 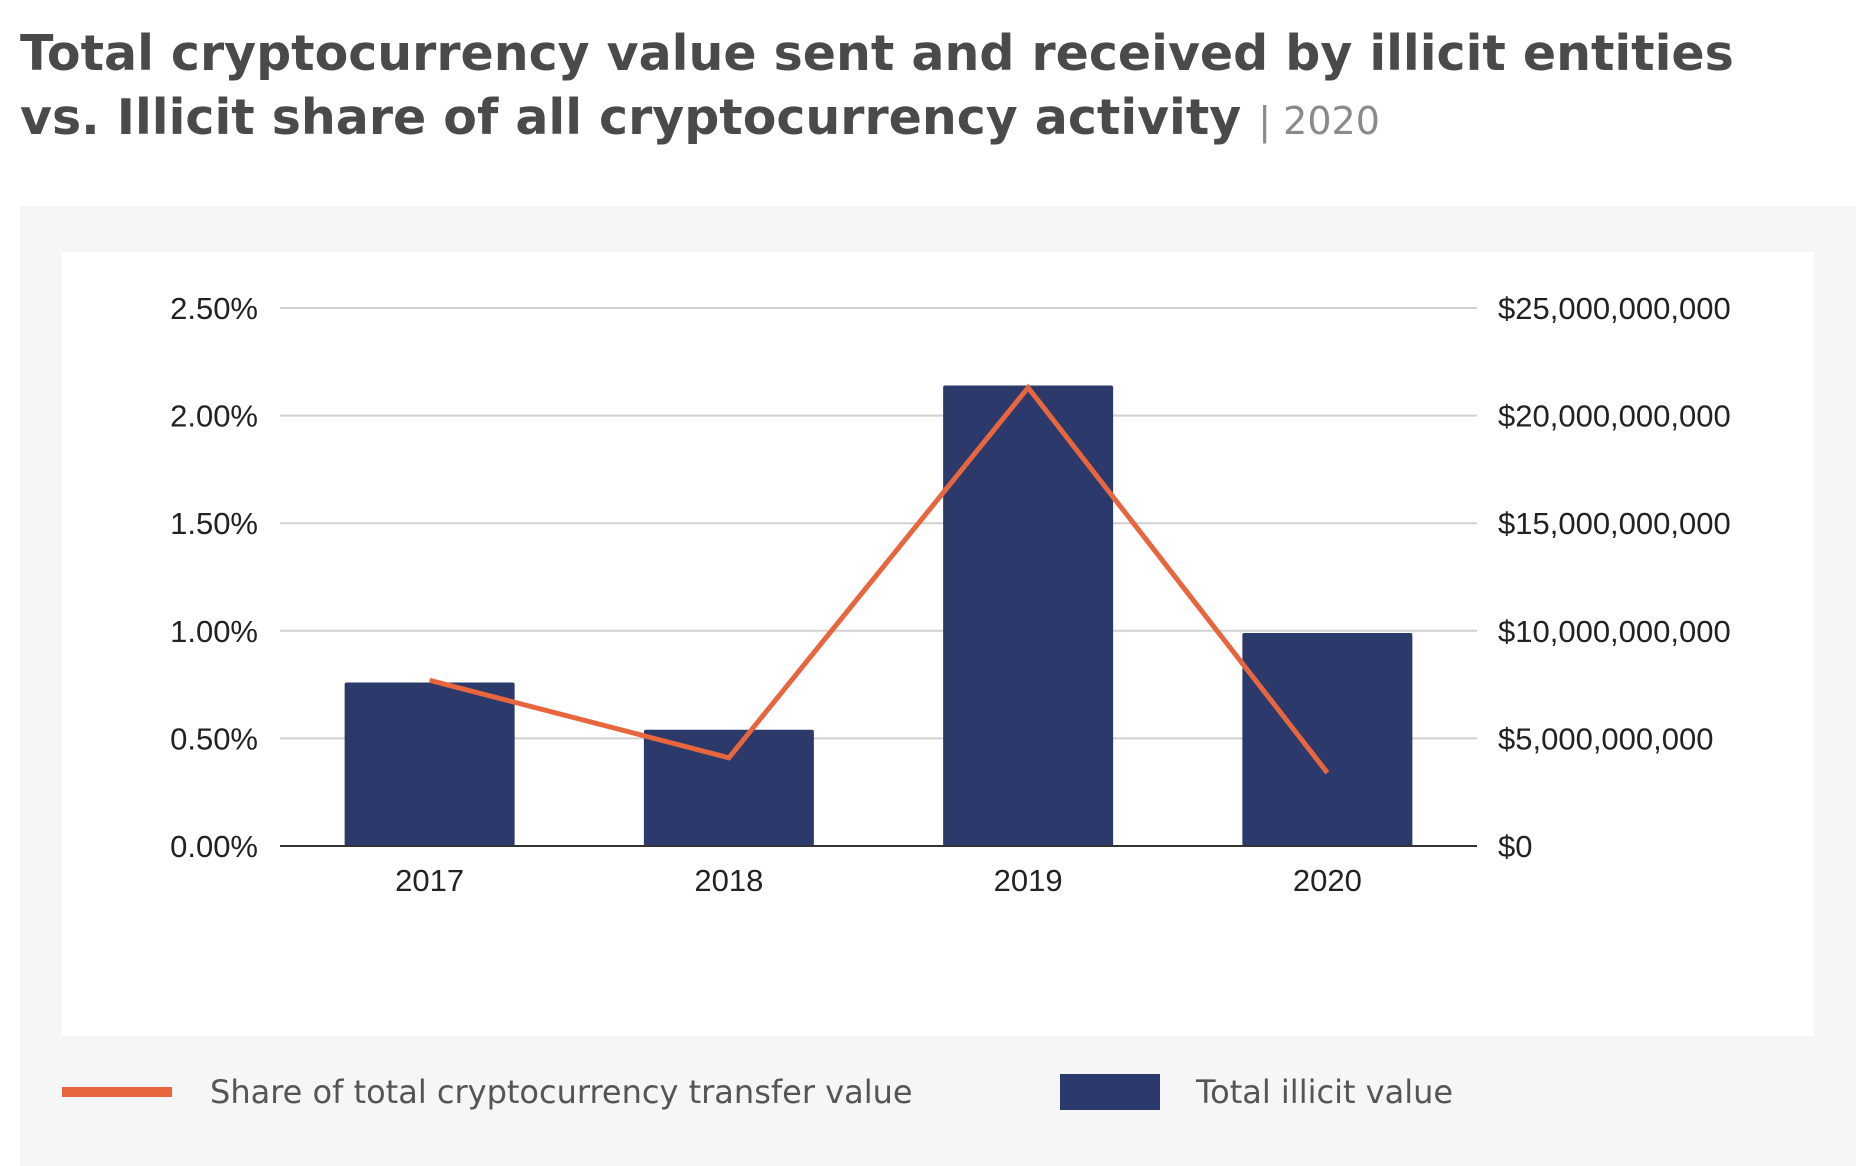 I want to click on y-left-tick-label: 0.50%, so click(x=214, y=738).